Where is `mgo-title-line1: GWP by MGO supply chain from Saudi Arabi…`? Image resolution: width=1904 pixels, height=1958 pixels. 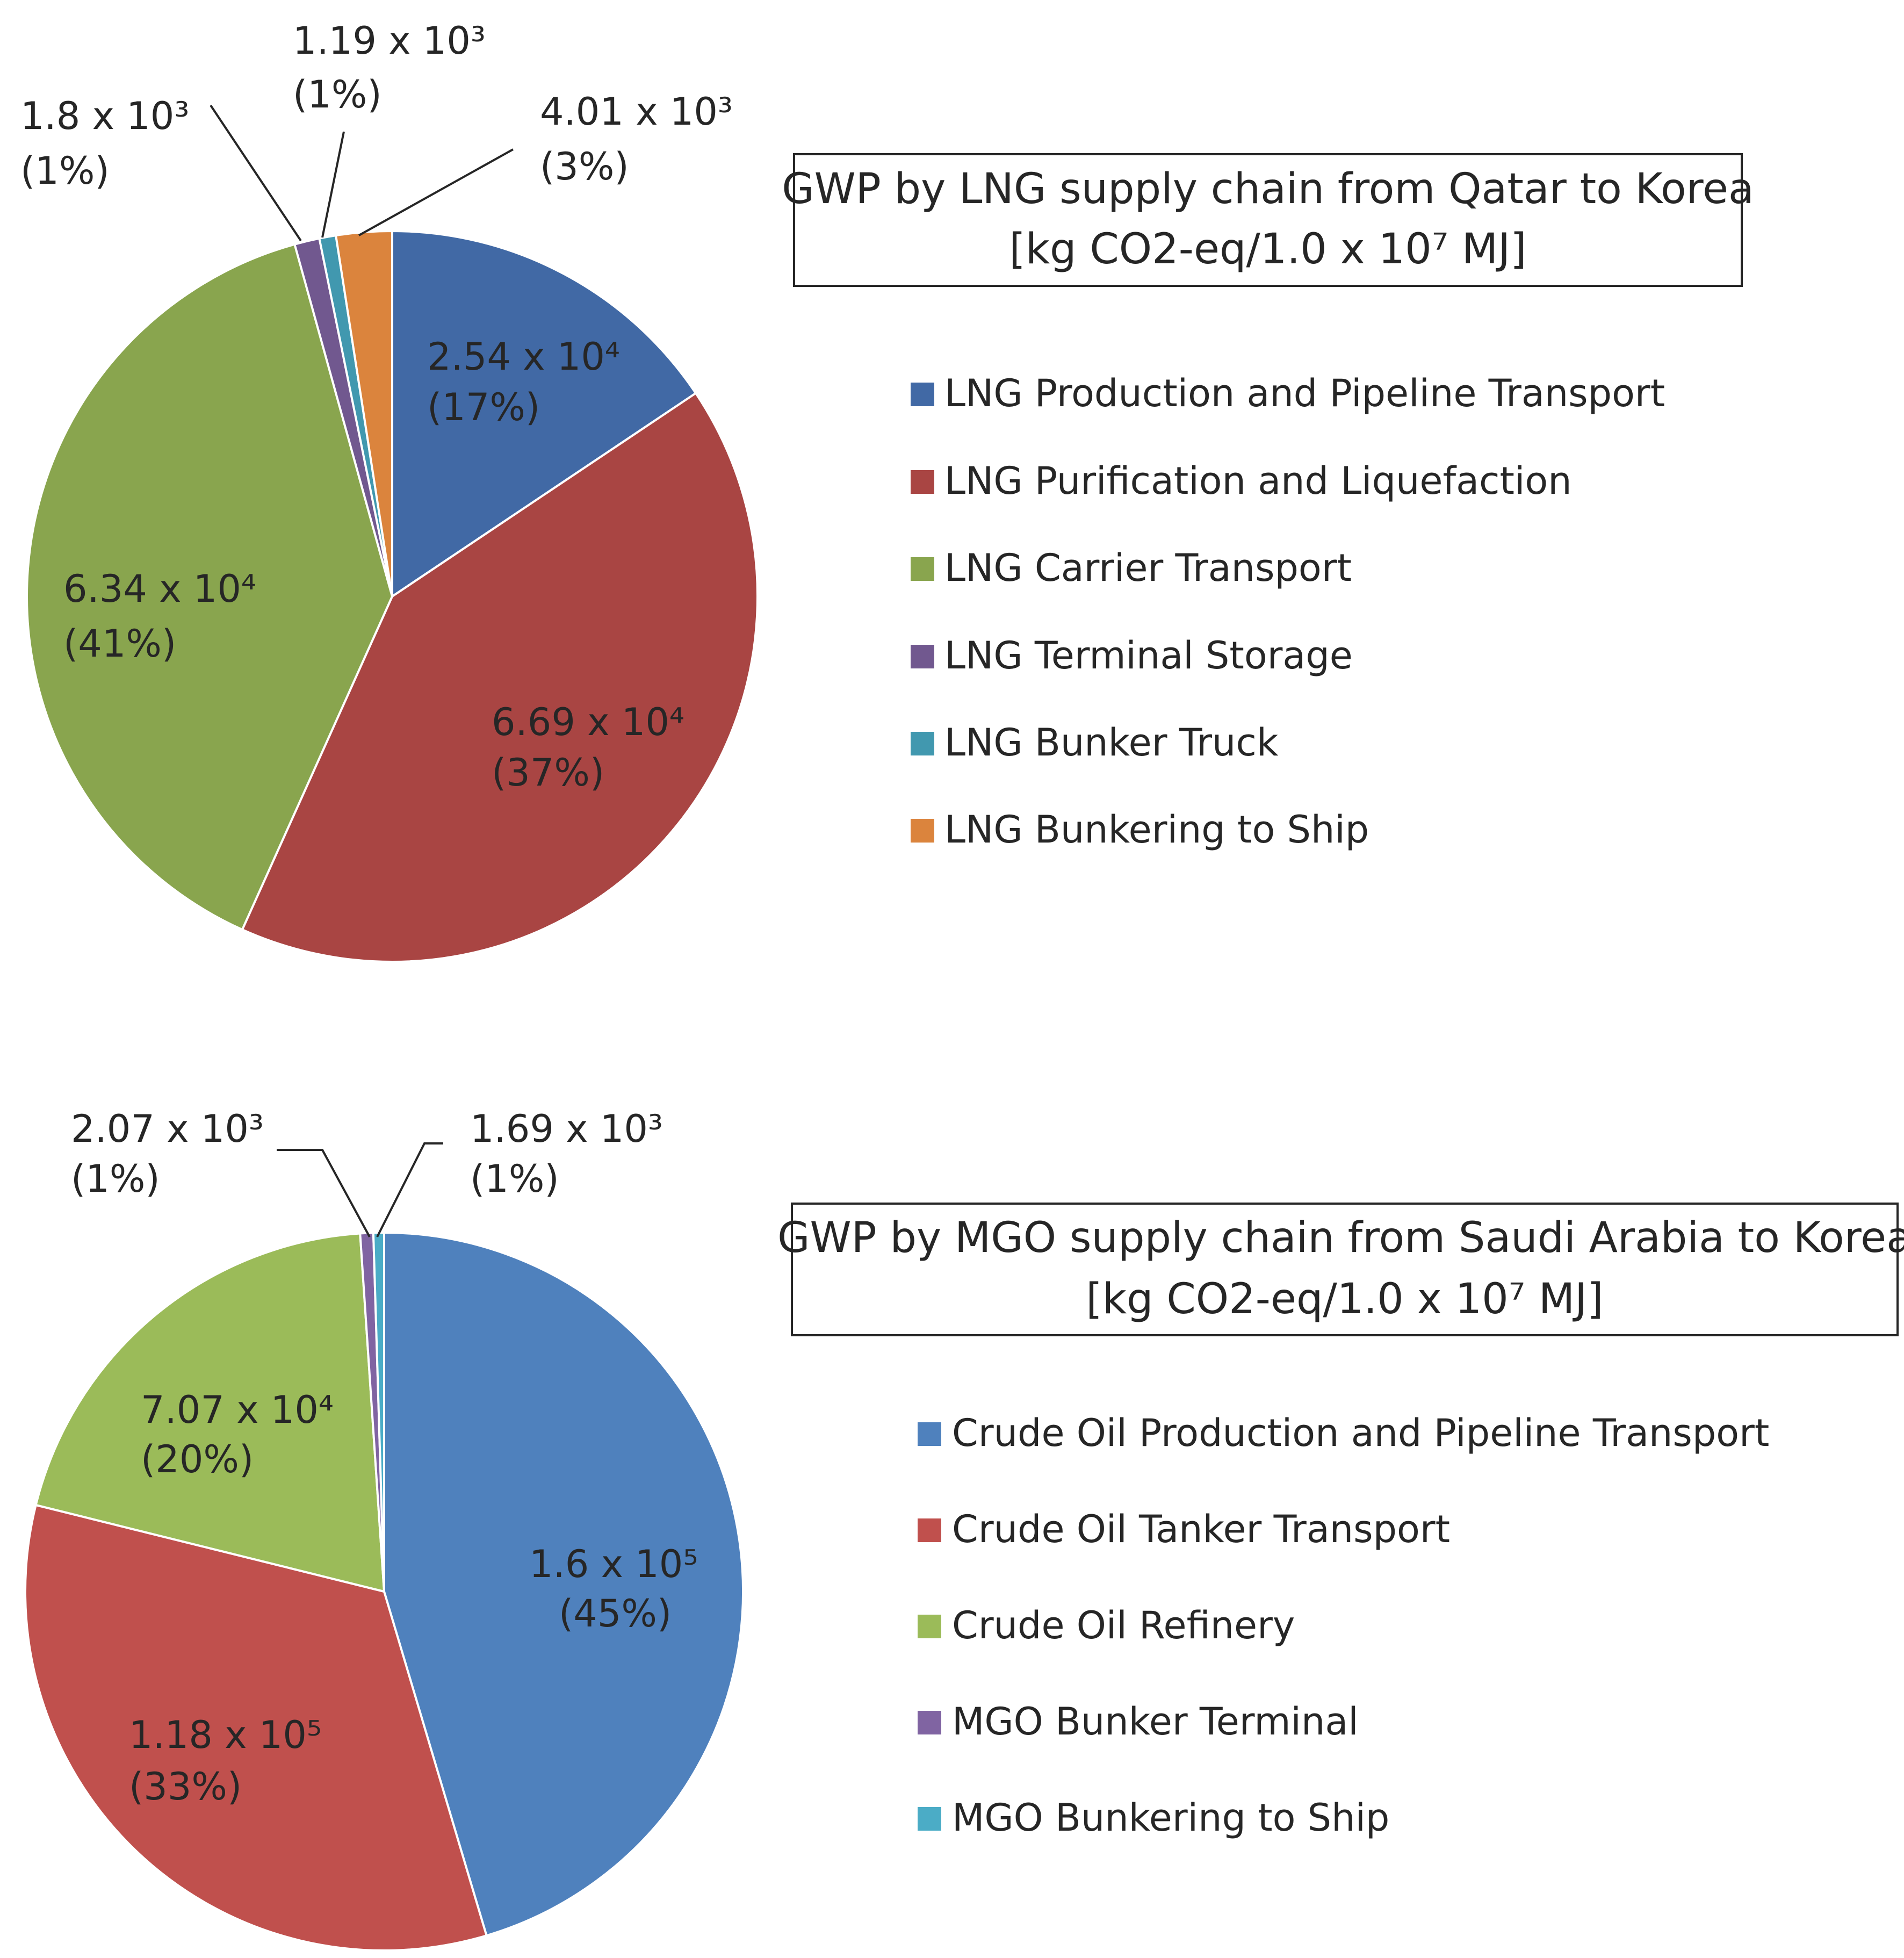
mgo-title-line1: GWP by MGO supply chain from Saudi Arabi… is located at coordinates (1340, 1238).